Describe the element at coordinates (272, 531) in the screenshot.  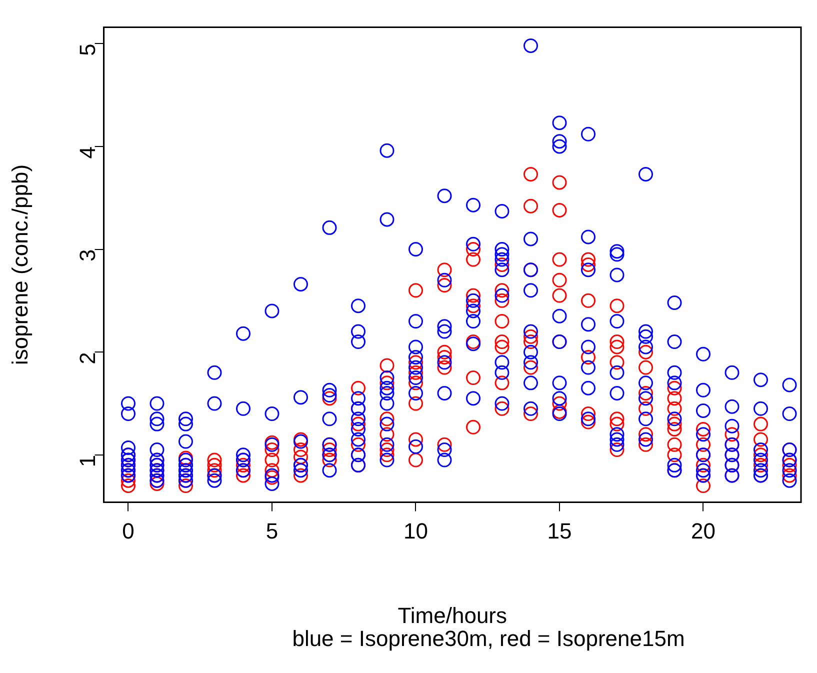
I see `x-tick-label: 5` at that location.